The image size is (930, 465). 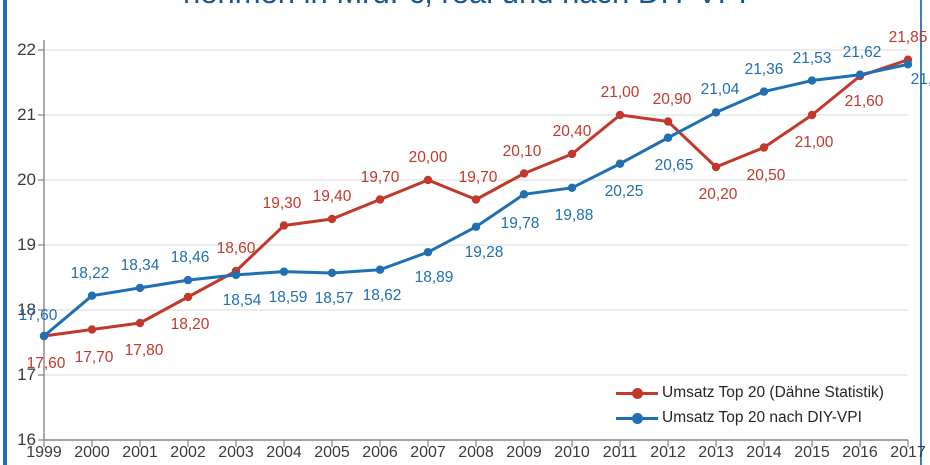 I want to click on x-tick-label: 2003, so click(x=236, y=452).